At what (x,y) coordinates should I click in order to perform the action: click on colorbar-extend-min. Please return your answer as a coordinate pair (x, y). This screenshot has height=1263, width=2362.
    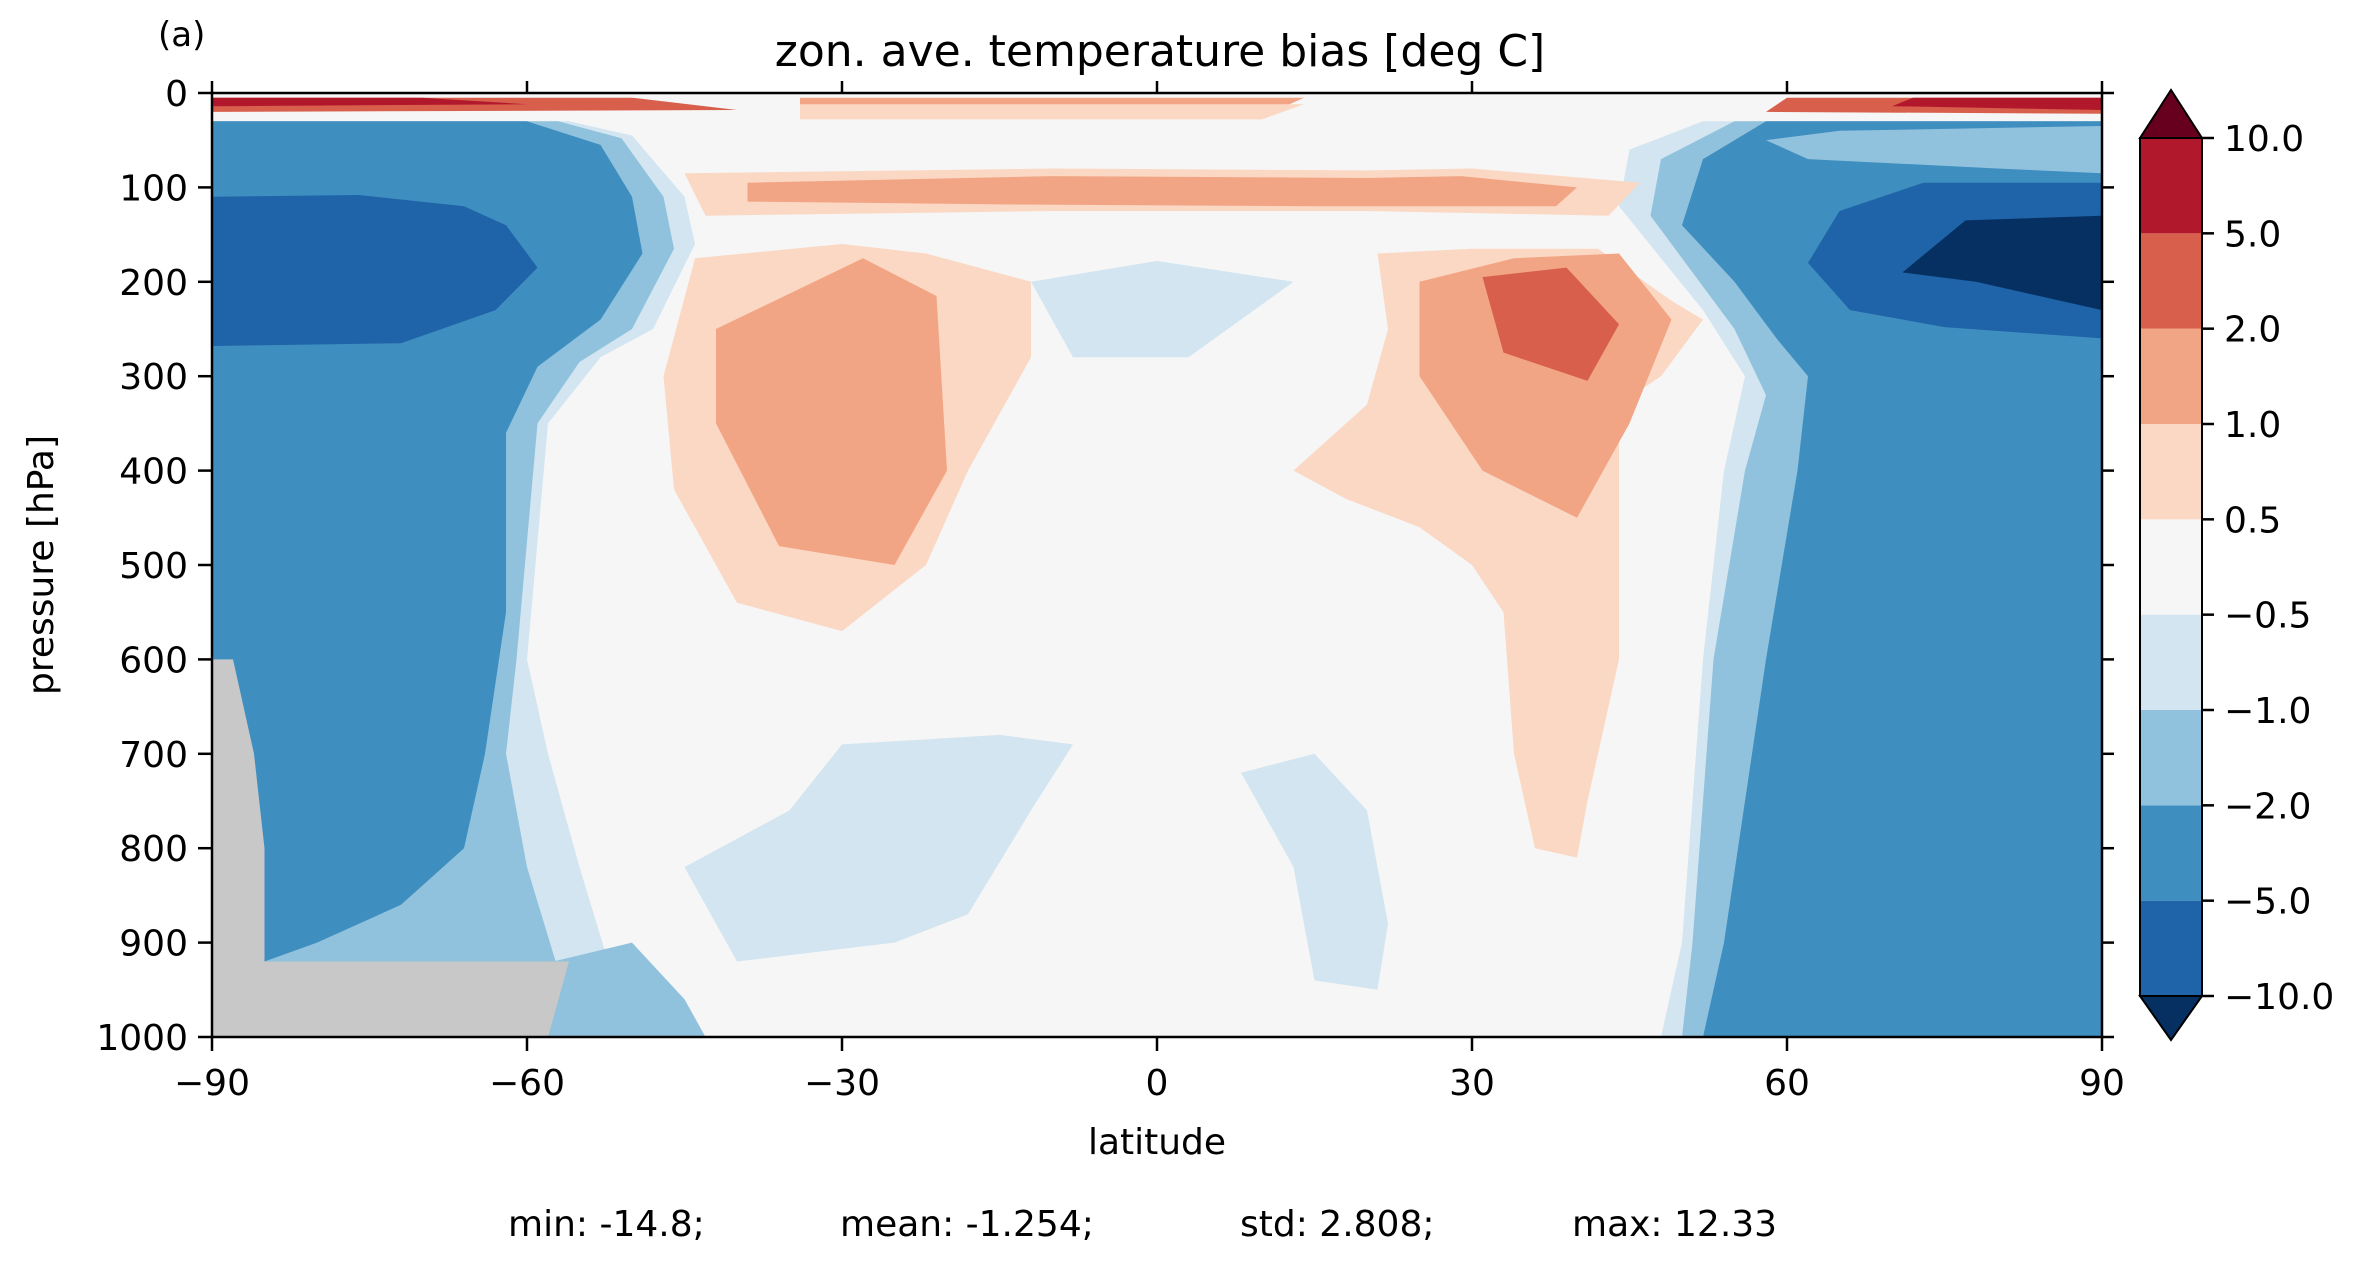
    Looking at the image, I should click on (2171, 1018).